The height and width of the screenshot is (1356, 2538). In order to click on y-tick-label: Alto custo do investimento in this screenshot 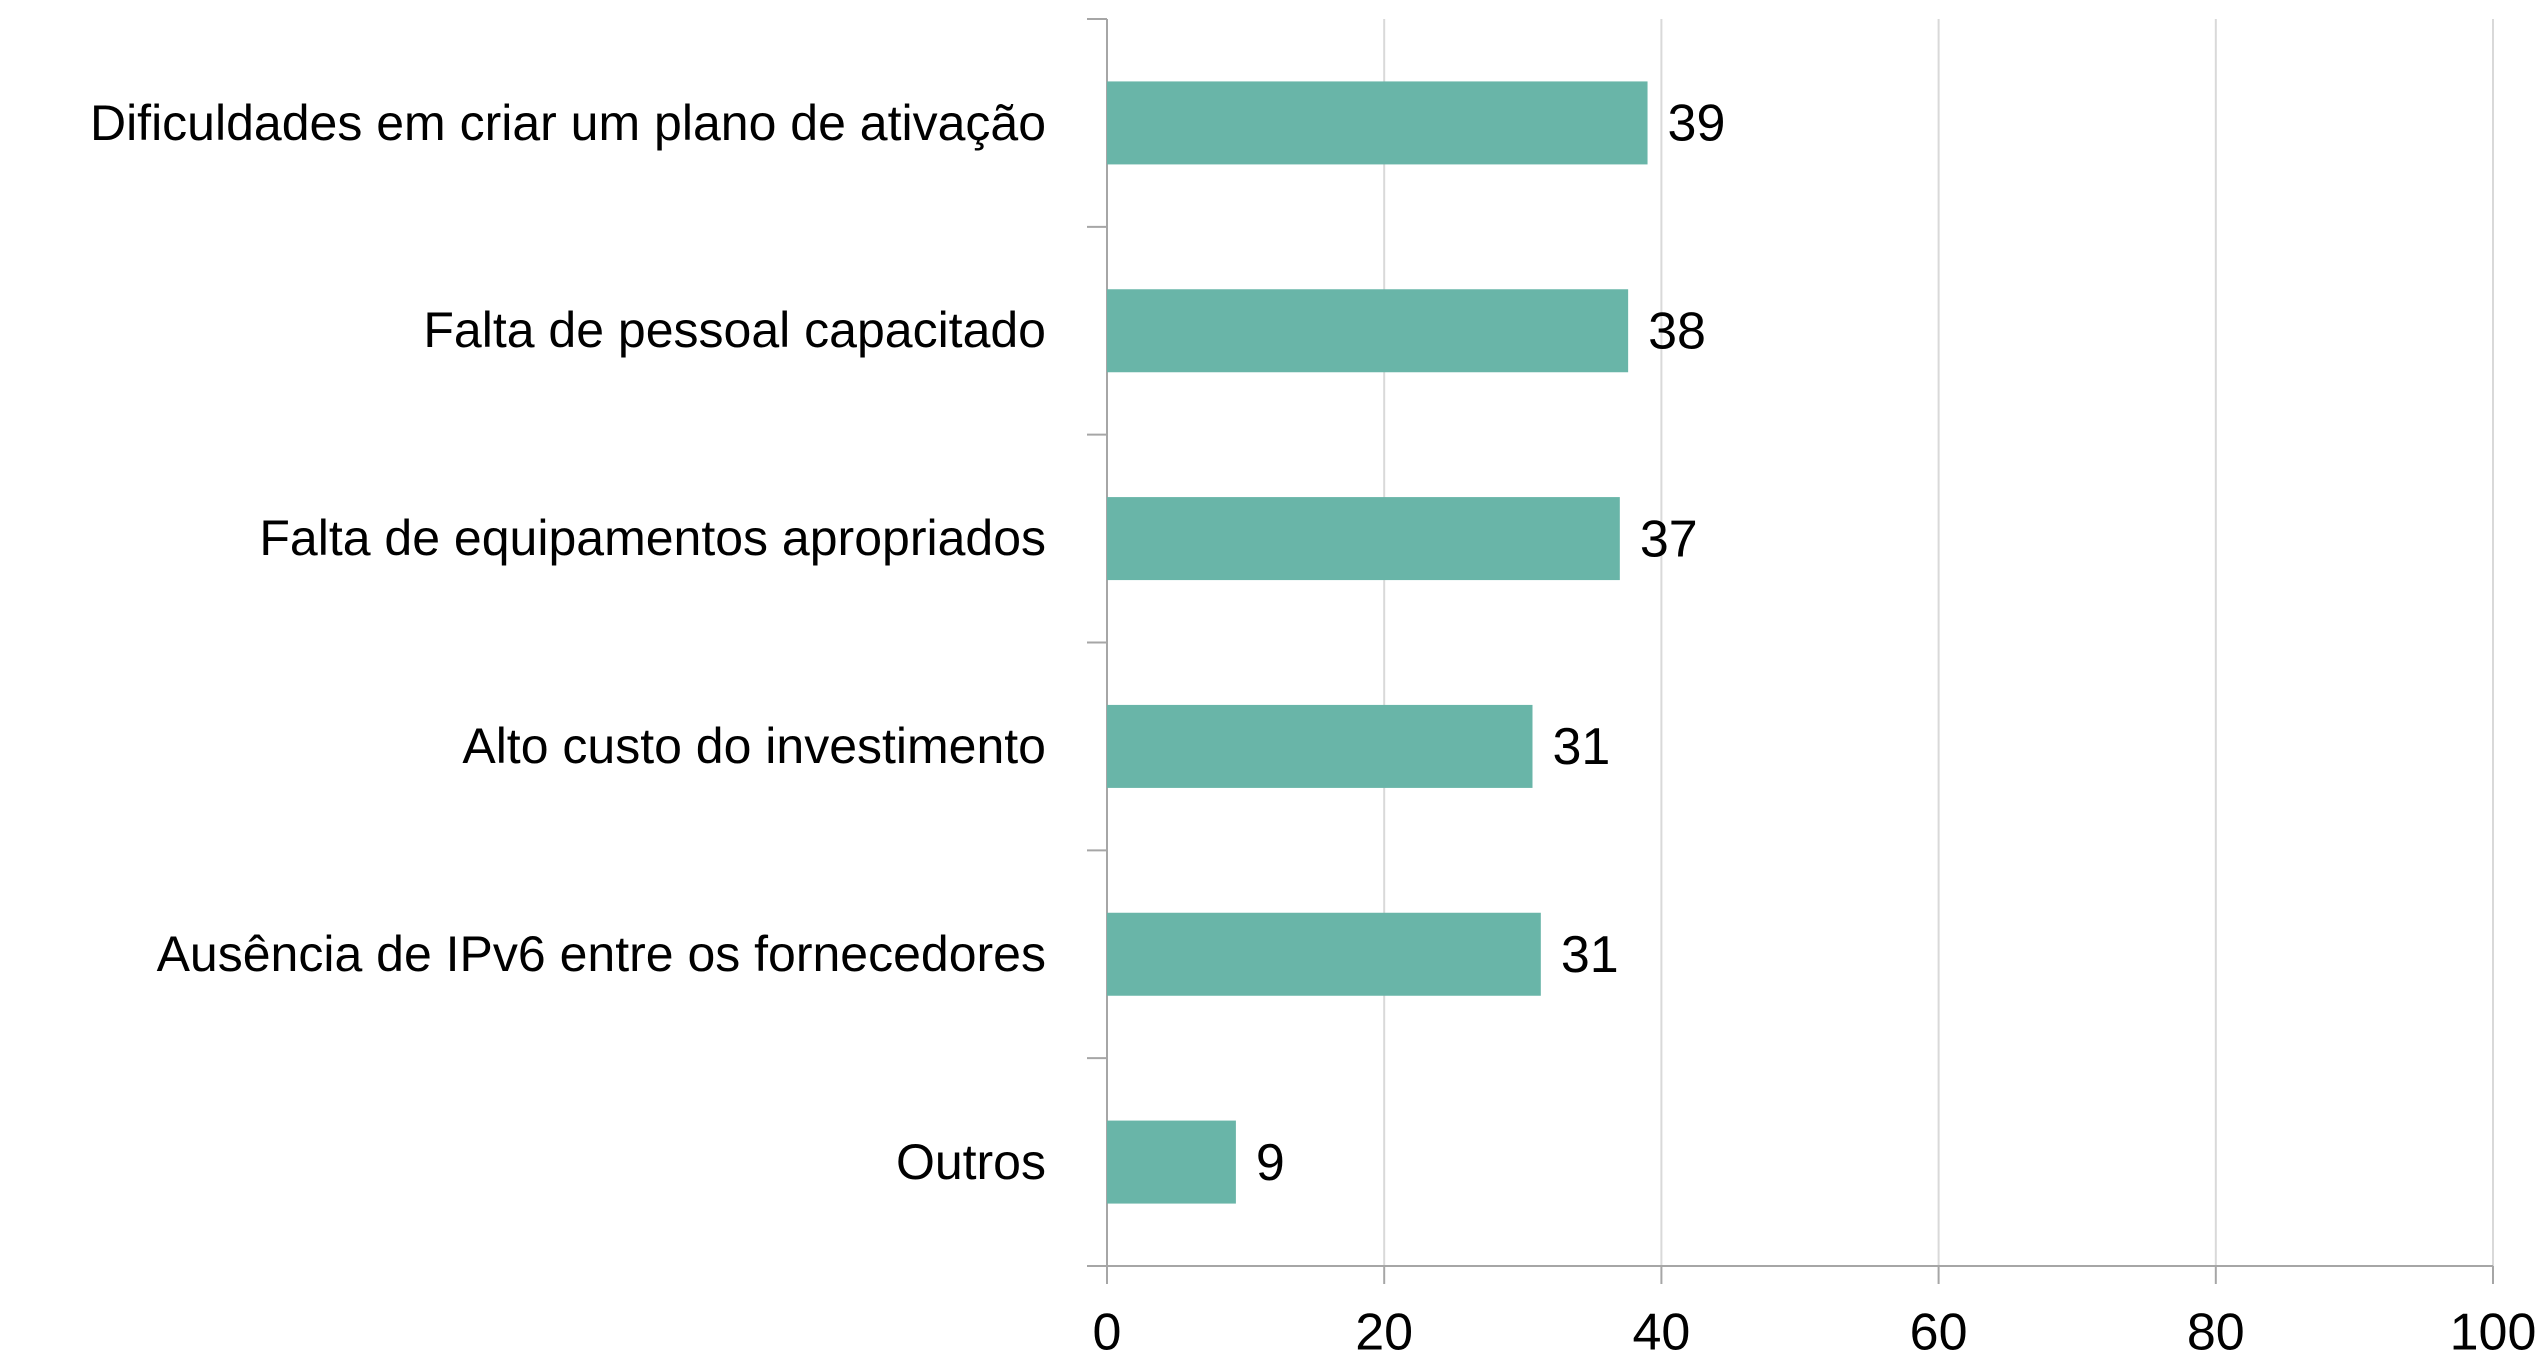, I will do `click(754, 746)`.